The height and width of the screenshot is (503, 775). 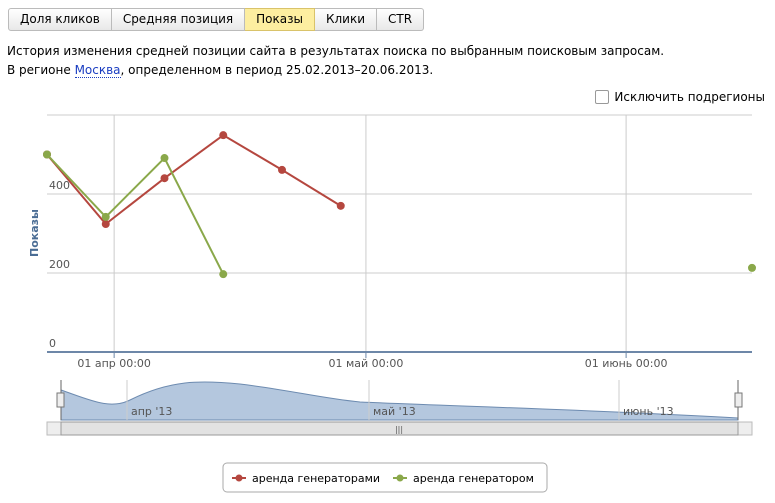 I want to click on checkbox-label: Исключить подрегионы, so click(x=689, y=97).